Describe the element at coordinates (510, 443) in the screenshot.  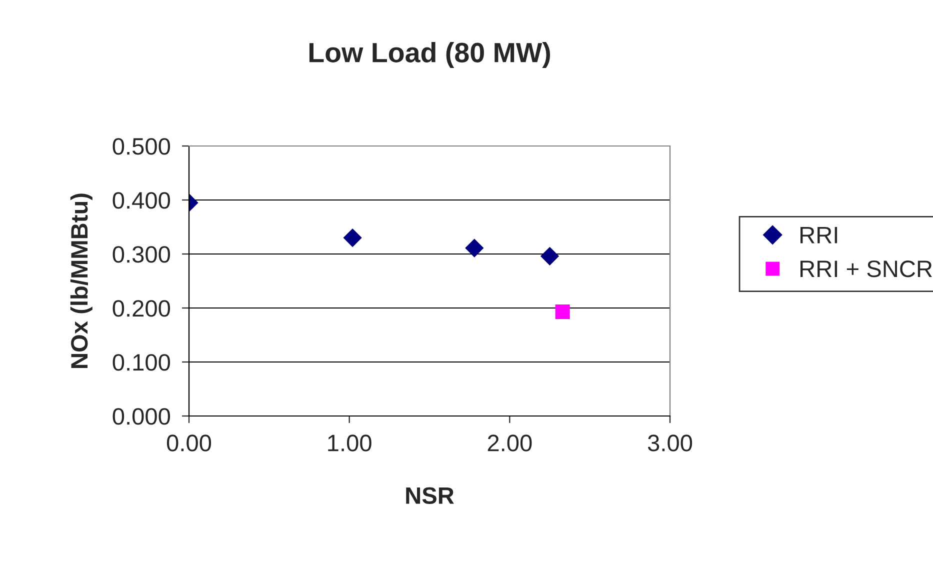
I see `x-tick-label: 2.00` at that location.